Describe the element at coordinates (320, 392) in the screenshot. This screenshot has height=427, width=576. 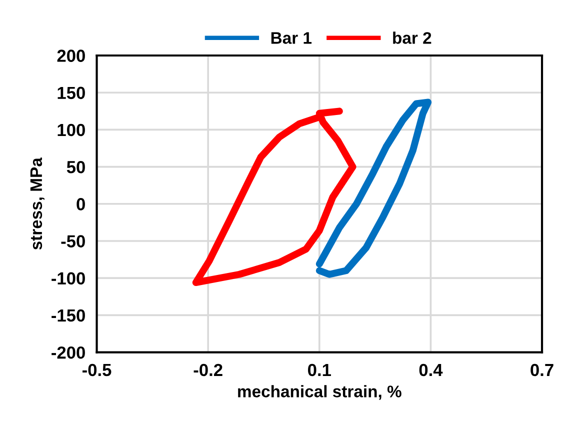
I see `x-axis-title: mechanical strain, %` at that location.